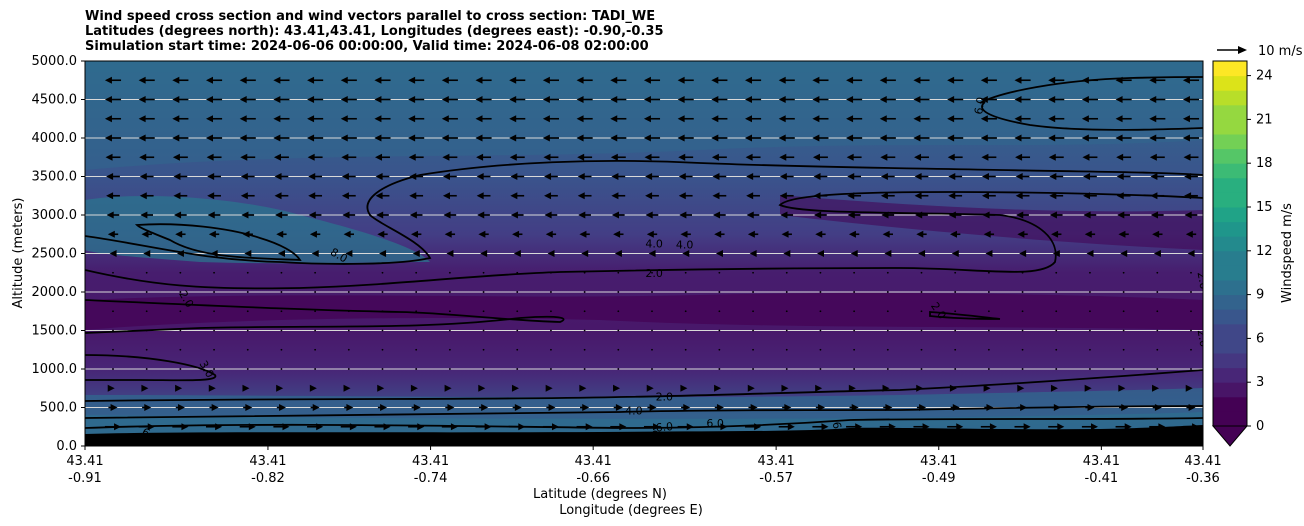  I want to click on contour-label: 4.0, so click(634, 411).